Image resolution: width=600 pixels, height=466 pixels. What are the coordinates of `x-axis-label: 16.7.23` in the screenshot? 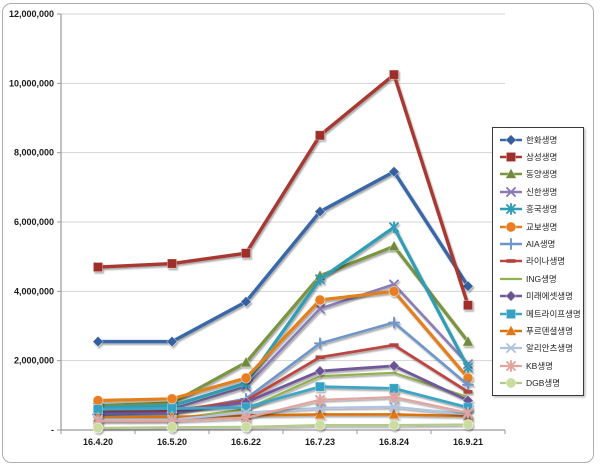 It's located at (320, 442).